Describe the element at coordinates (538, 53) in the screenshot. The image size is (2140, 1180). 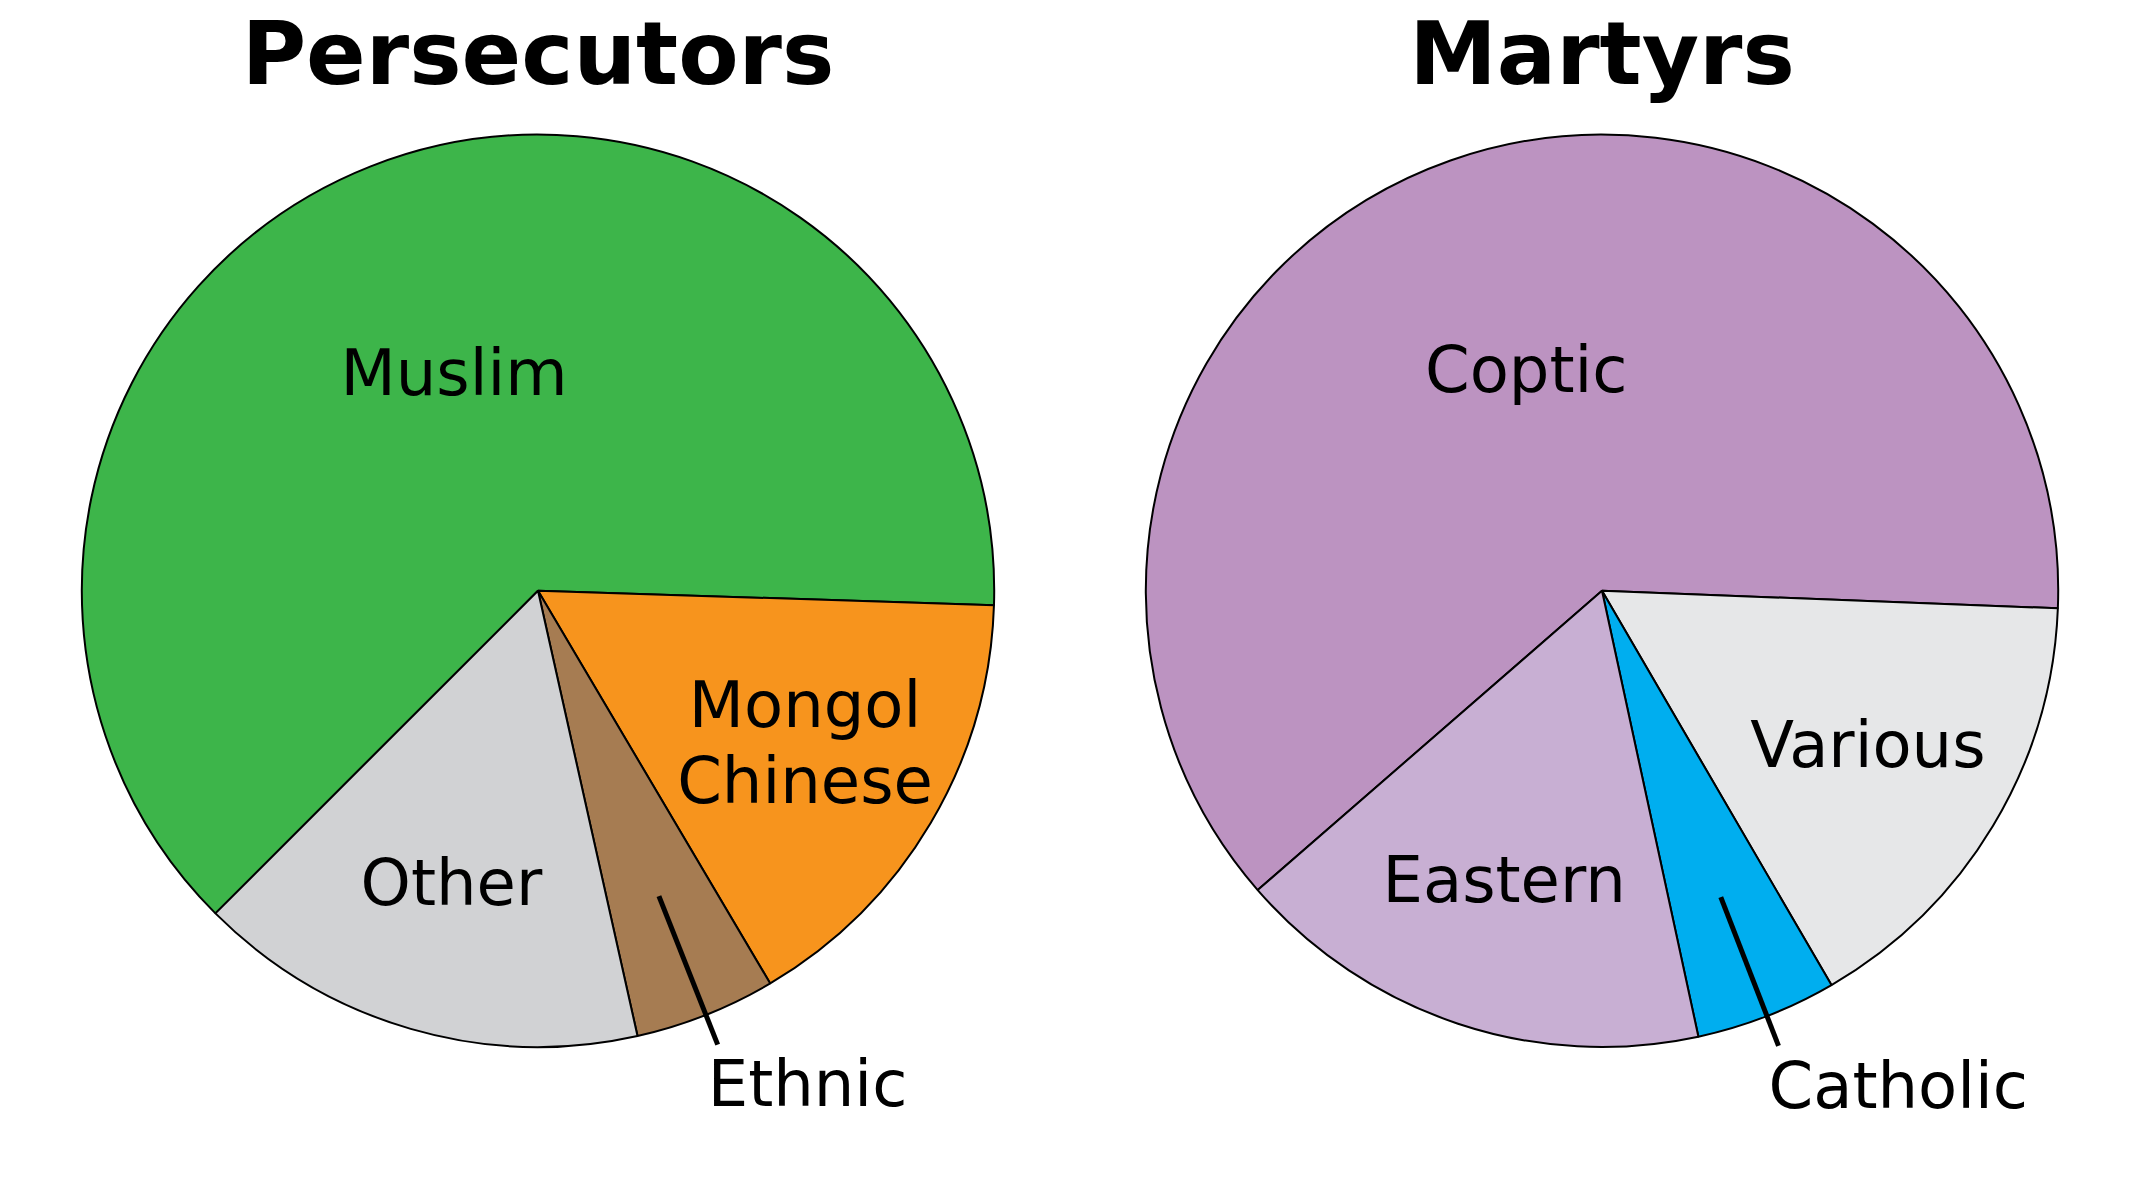
I see `chart-title: Persecutors` at that location.